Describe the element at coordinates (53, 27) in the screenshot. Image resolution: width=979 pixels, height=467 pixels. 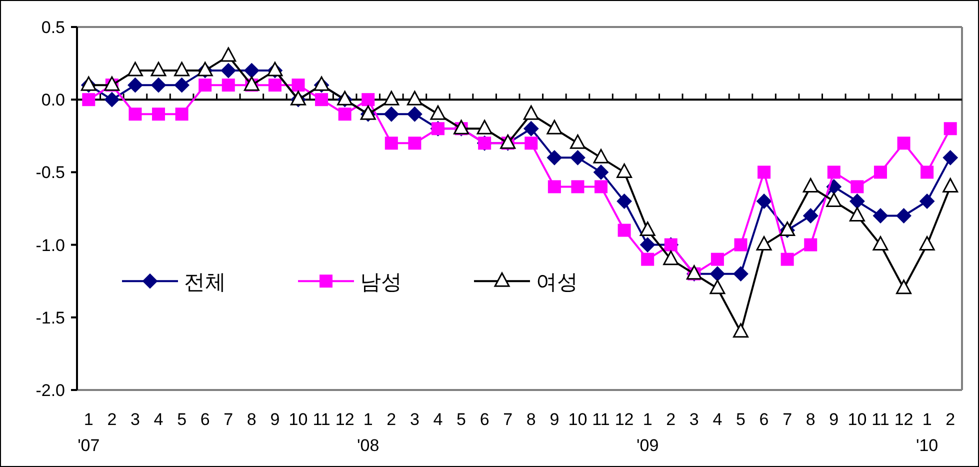
I see `y-tick-label: 0.5` at that location.